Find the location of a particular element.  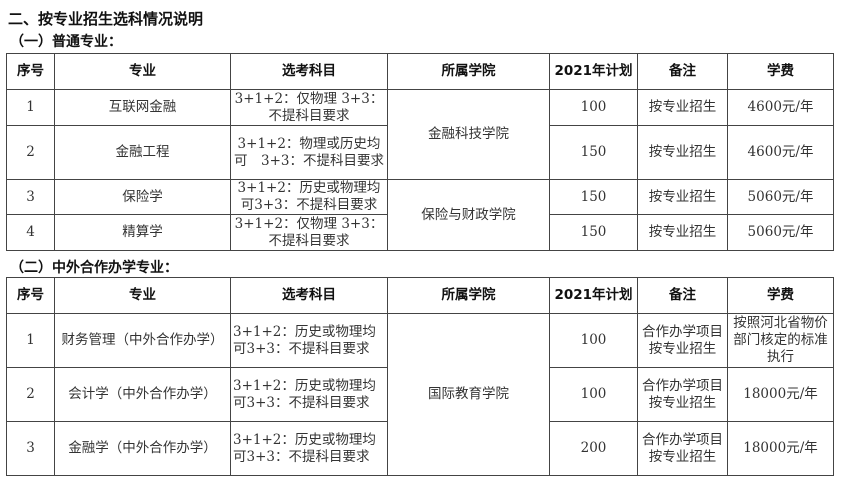

major: 会计学（中外合作办学） is located at coordinates (142, 394).